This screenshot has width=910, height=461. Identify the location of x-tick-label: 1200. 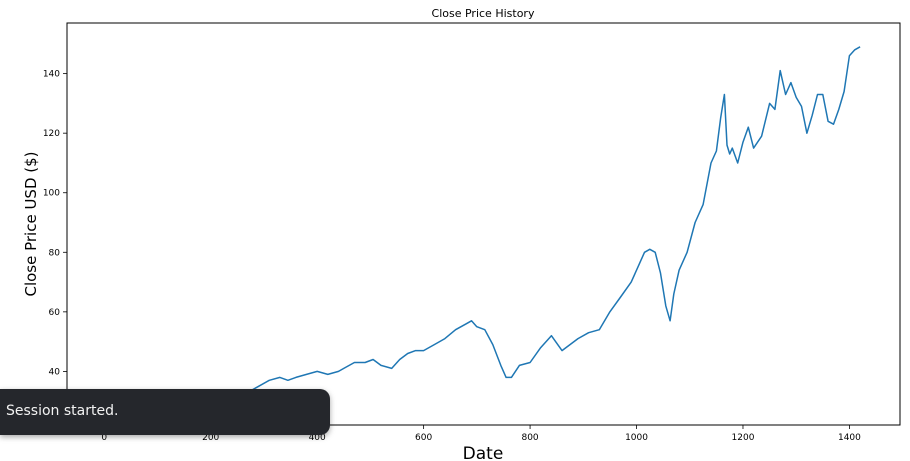
(743, 438).